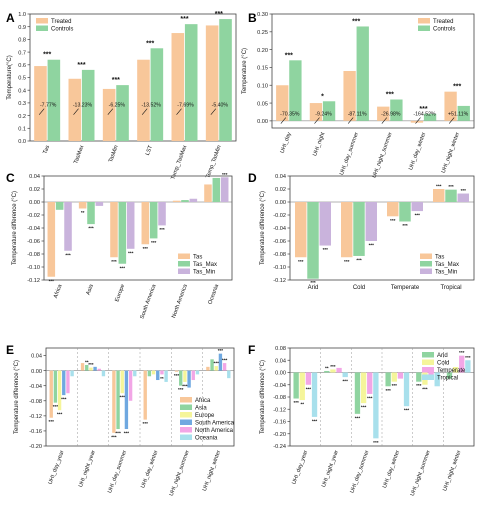  I want to click on percent-change-label: -6.25%, so click(117, 106).